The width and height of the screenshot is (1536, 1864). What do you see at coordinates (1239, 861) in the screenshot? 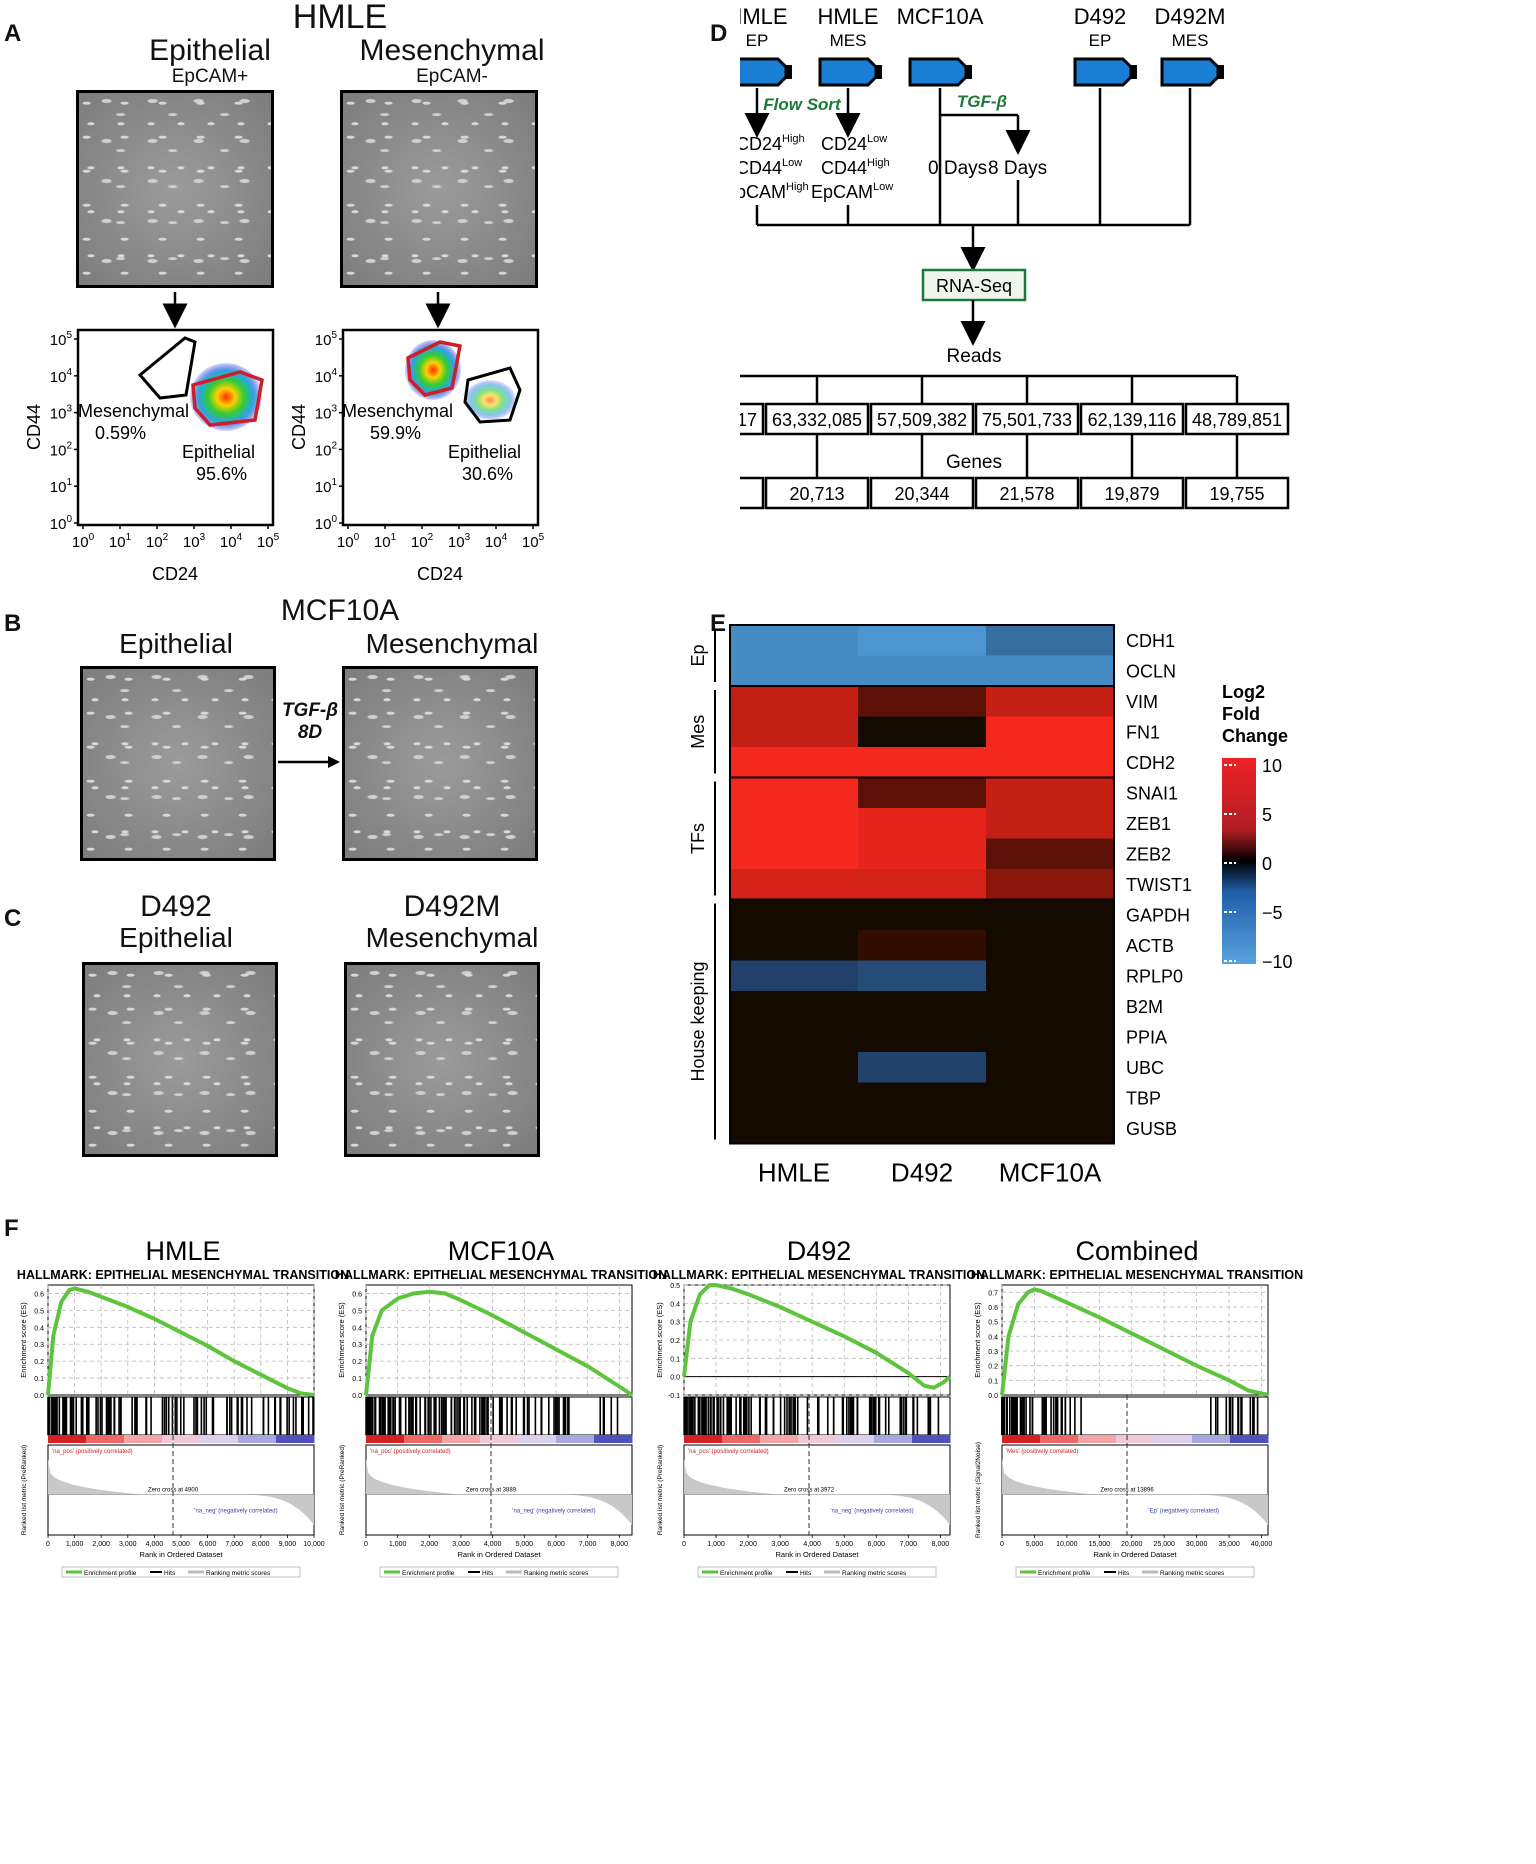
I see `legend-colorbar` at bounding box center [1239, 861].